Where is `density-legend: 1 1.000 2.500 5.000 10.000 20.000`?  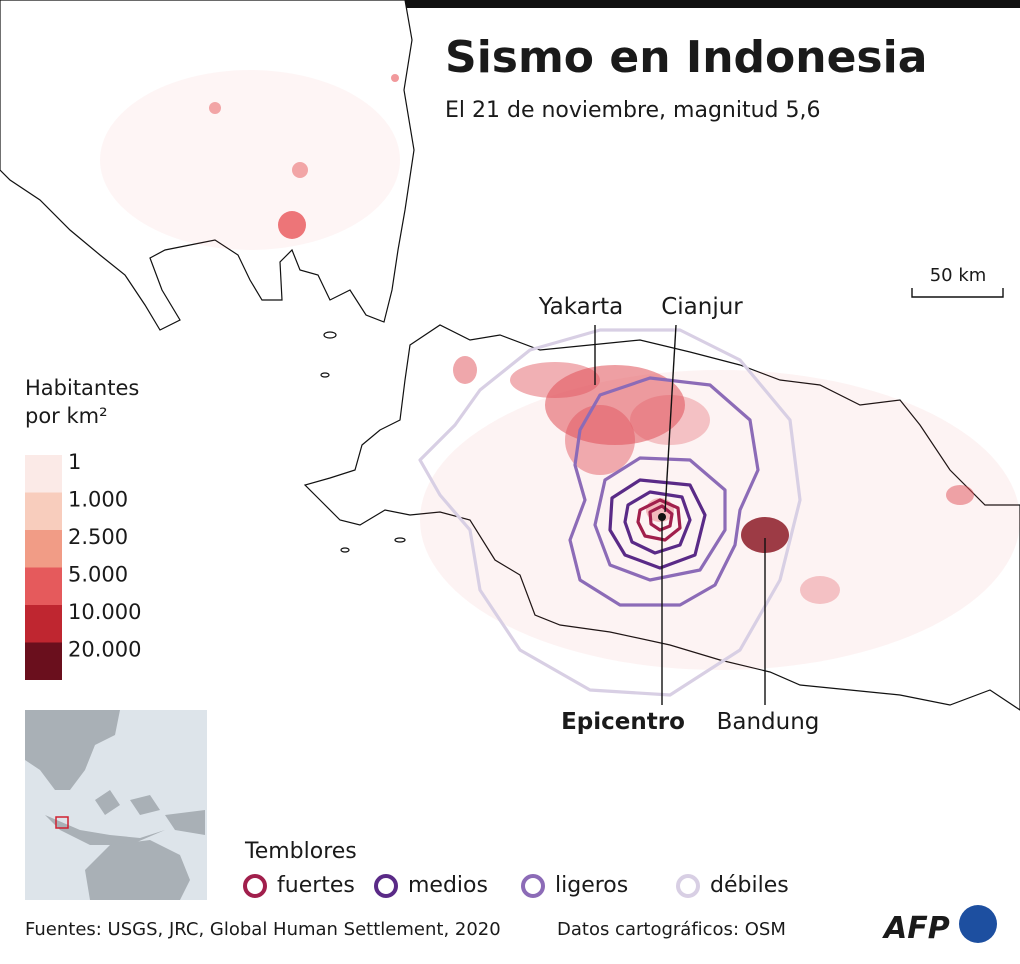 density-legend: 1 1.000 2.500 5.000 10.000 20.000 is located at coordinates (83, 565).